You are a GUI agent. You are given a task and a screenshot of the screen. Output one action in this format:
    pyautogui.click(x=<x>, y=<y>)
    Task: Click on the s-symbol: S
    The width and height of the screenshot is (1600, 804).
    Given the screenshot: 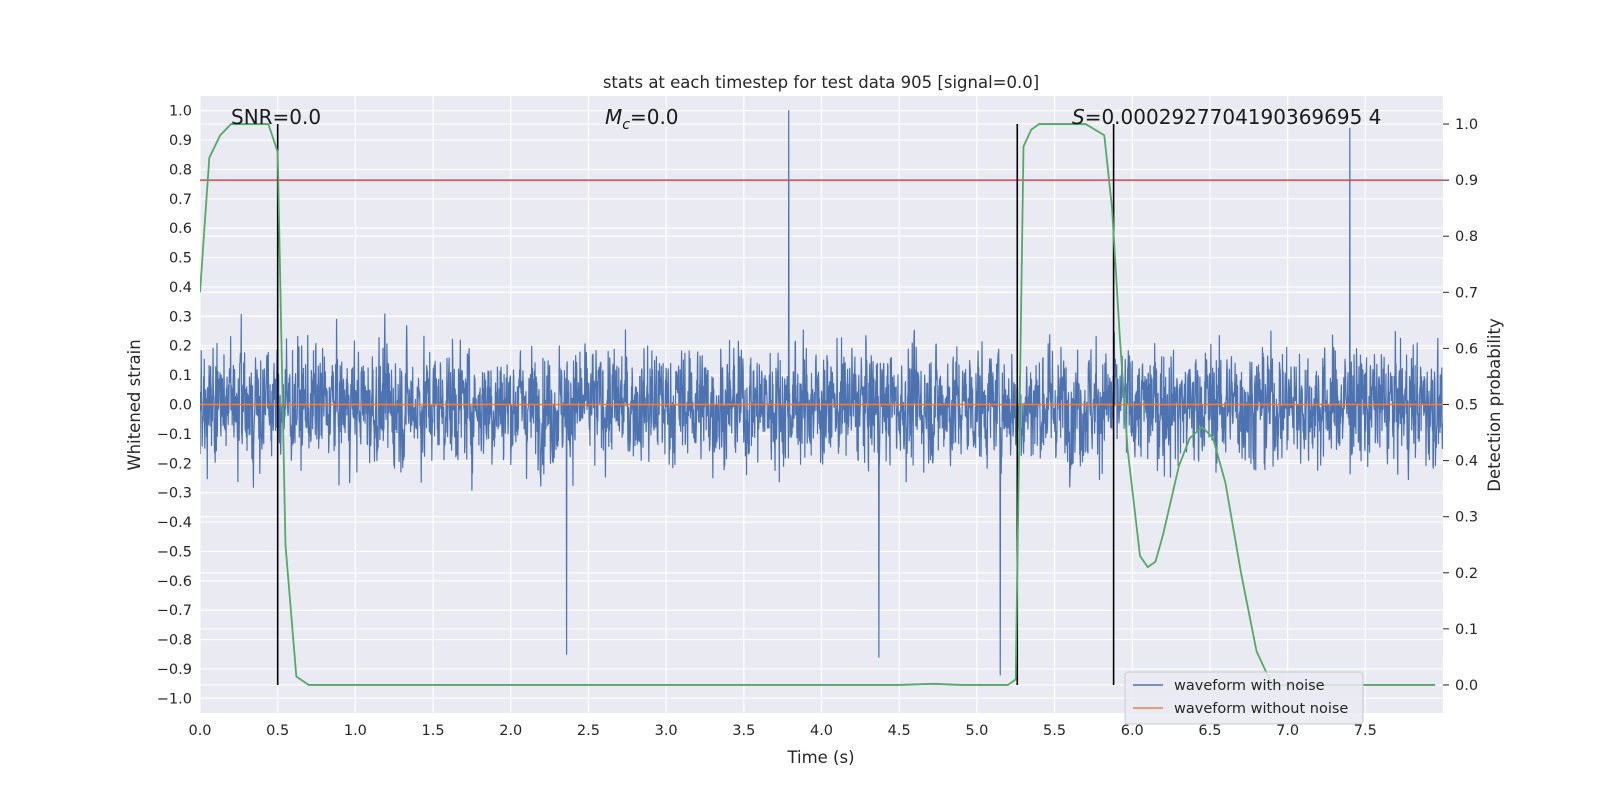 What is the action you would take?
    pyautogui.click(x=1078, y=117)
    